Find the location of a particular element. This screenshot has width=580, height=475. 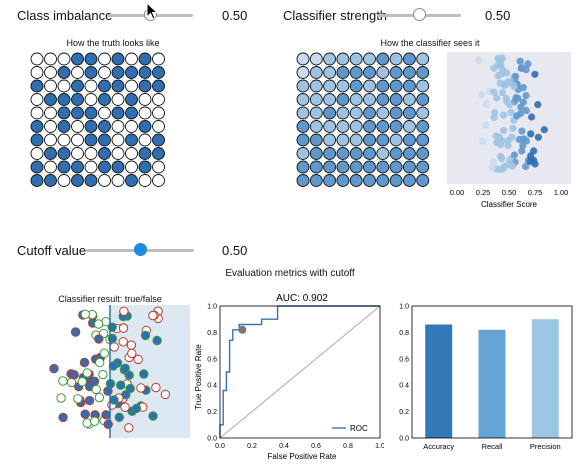

cutoff-slider is located at coordinates (140, 250).